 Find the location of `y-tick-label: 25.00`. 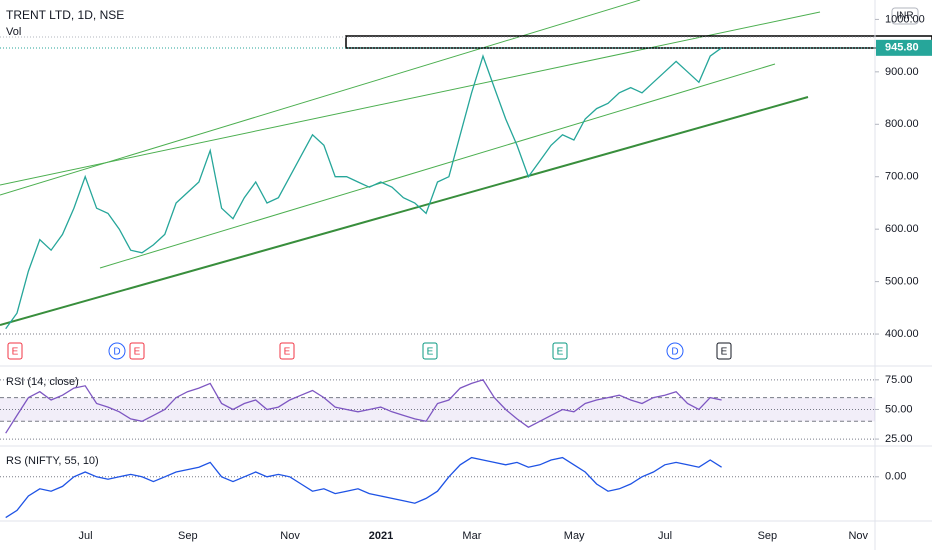

y-tick-label: 25.00 is located at coordinates (899, 439).